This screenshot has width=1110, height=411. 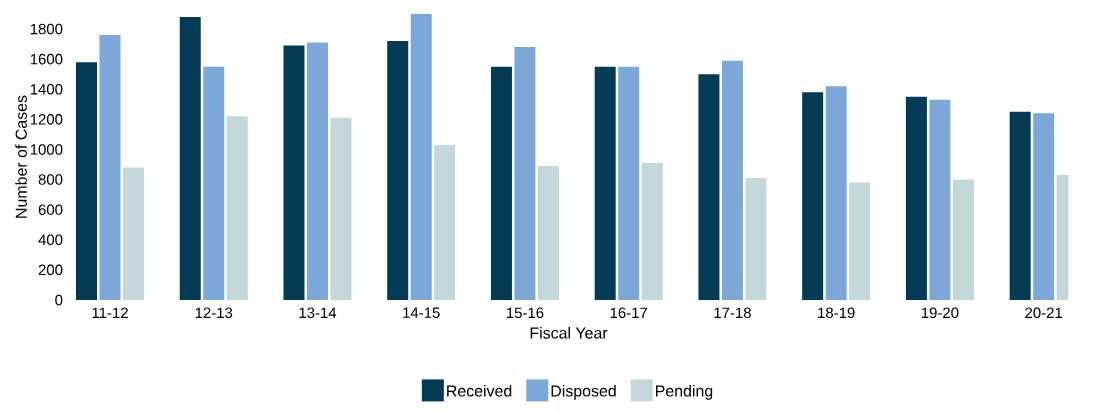 I want to click on x-tick-label: 11-12, so click(x=110, y=312).